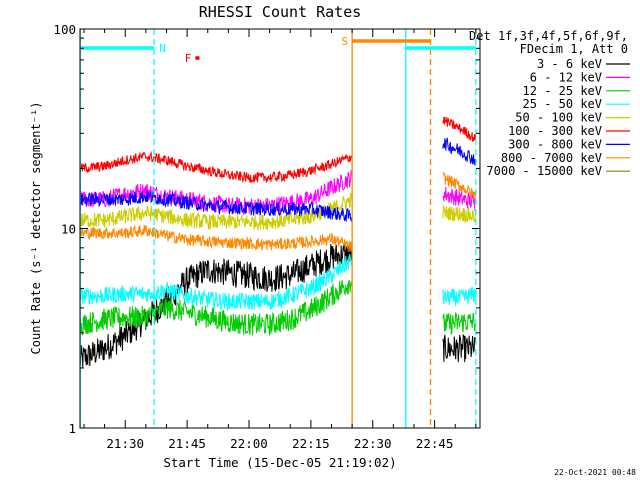 The image size is (640, 480). Describe the element at coordinates (459, 348) in the screenshot. I see `series-line-1-post-gap` at that location.